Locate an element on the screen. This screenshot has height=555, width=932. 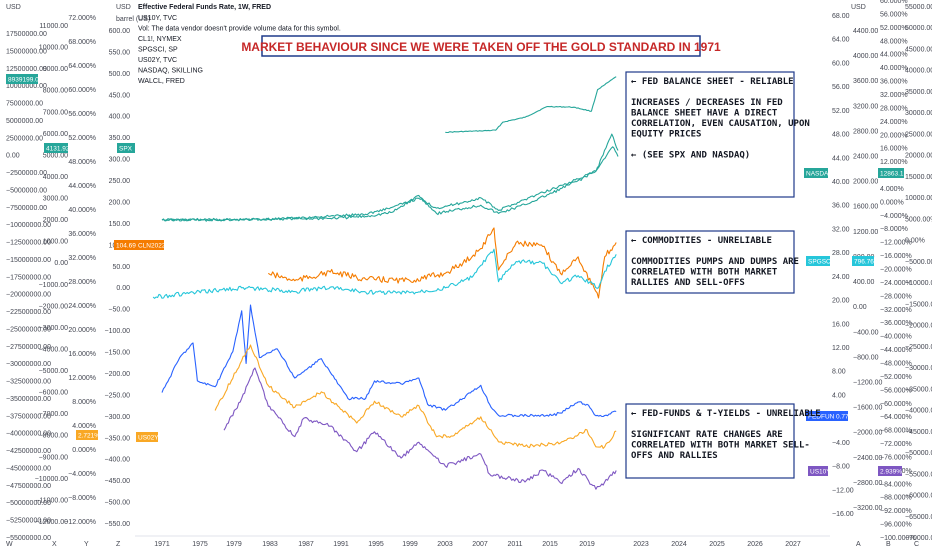
left-axis-4-tick: 550.00 is located at coordinates (120, 52).